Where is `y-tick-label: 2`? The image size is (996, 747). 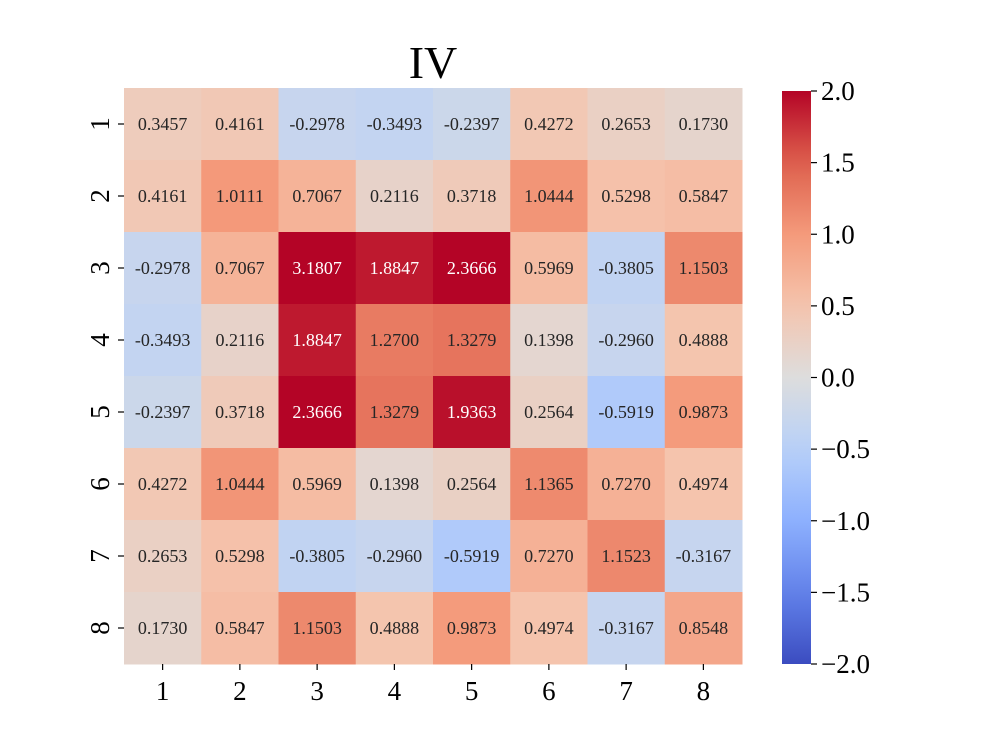 y-tick-label: 2 is located at coordinates (100, 196).